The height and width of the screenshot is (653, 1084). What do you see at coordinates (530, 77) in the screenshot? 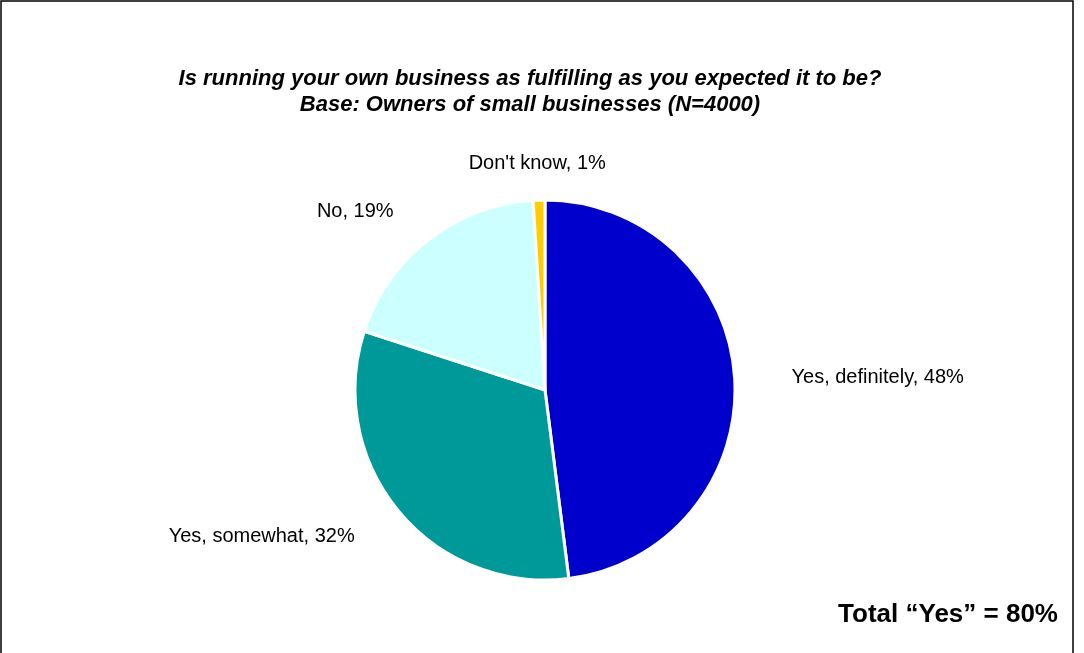
I see `chart-title: Is running your own business as fulfilling as you expected it to be?` at bounding box center [530, 77].